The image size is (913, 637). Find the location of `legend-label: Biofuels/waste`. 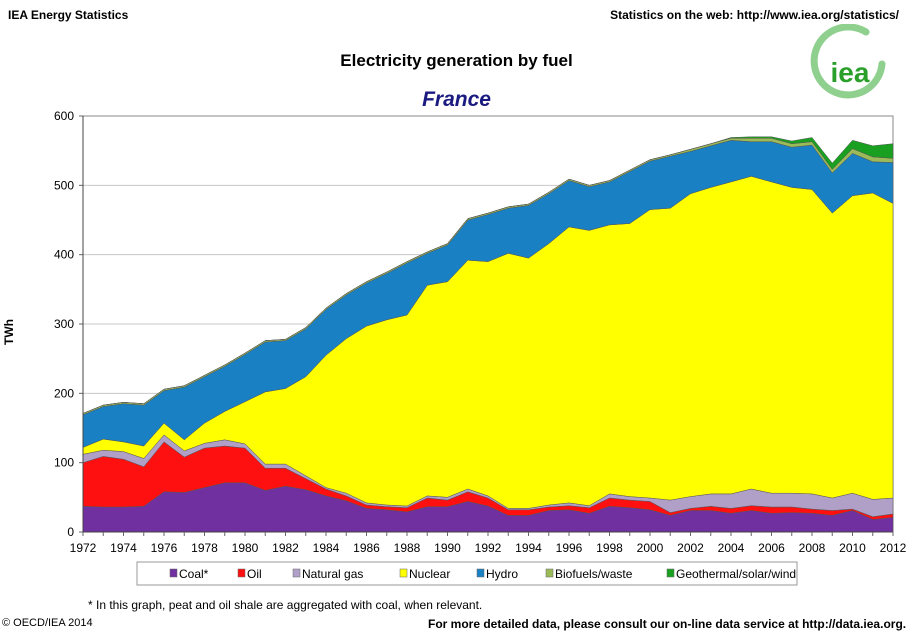

legend-label: Biofuels/waste is located at coordinates (594, 574).